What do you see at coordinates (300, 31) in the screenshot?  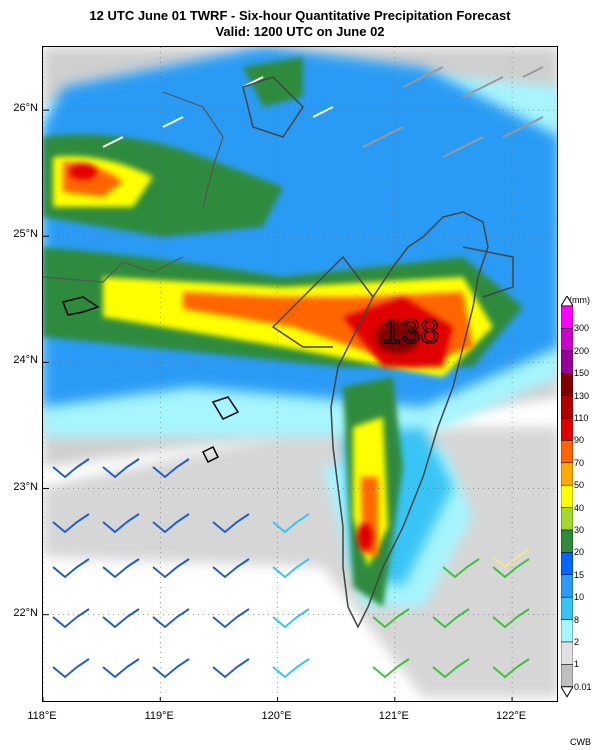 I see `chart-subtitle: Valid: 1200 UTC on June 02` at bounding box center [300, 31].